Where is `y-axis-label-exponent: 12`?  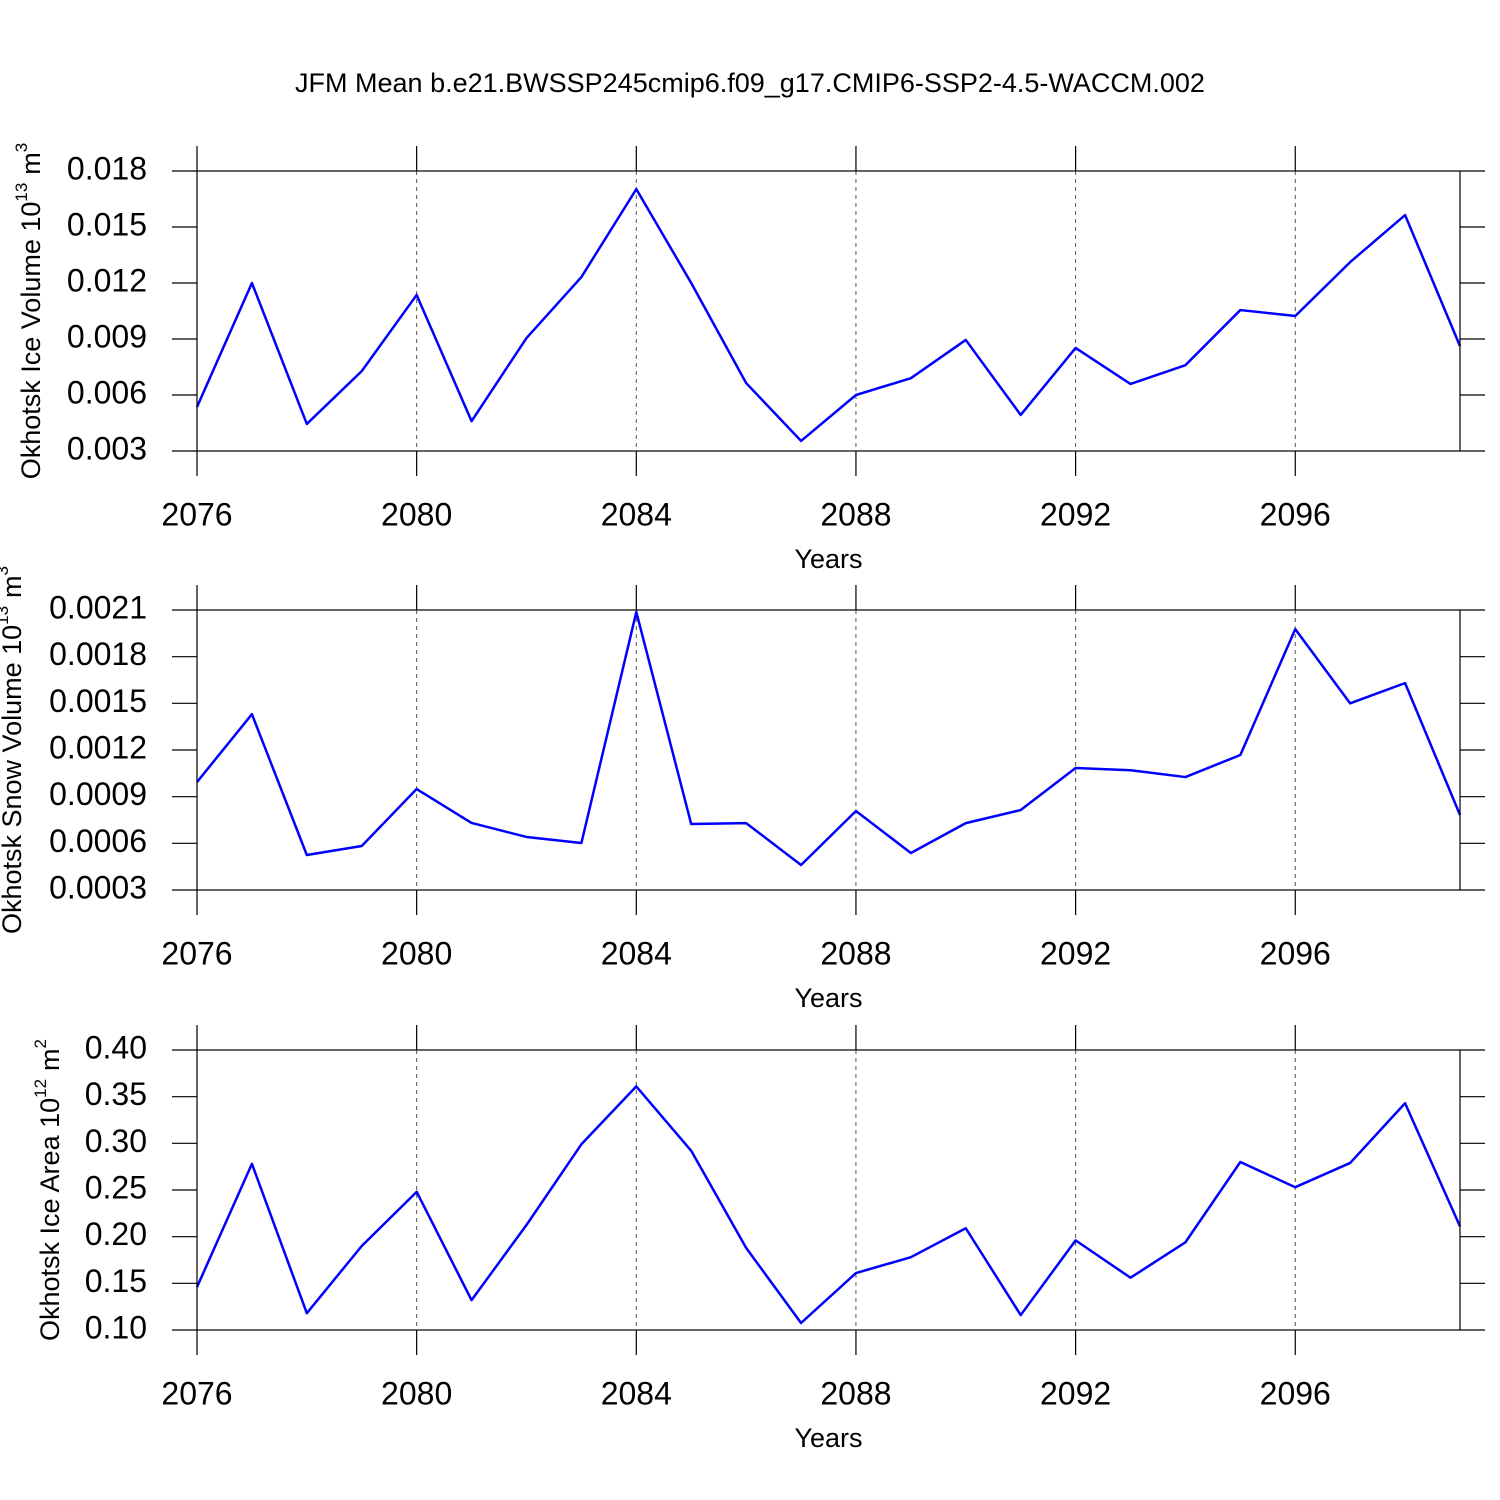 y-axis-label-exponent: 12 is located at coordinates (40, 1088).